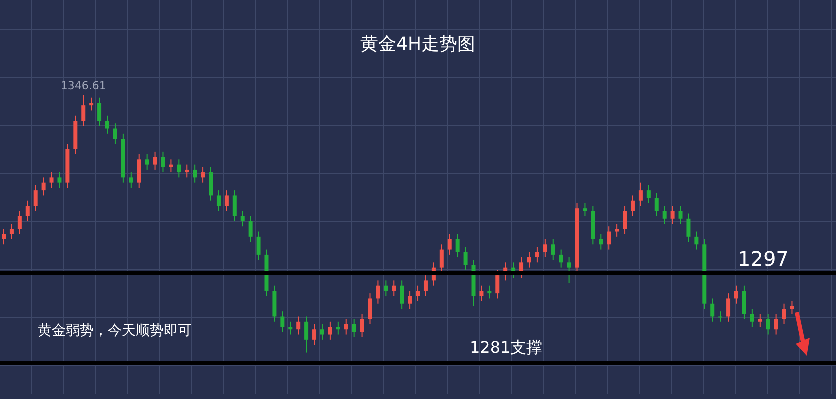 The width and height of the screenshot is (836, 399). What do you see at coordinates (83, 85) in the screenshot?
I see `annotation: 1346.61` at bounding box center [83, 85].